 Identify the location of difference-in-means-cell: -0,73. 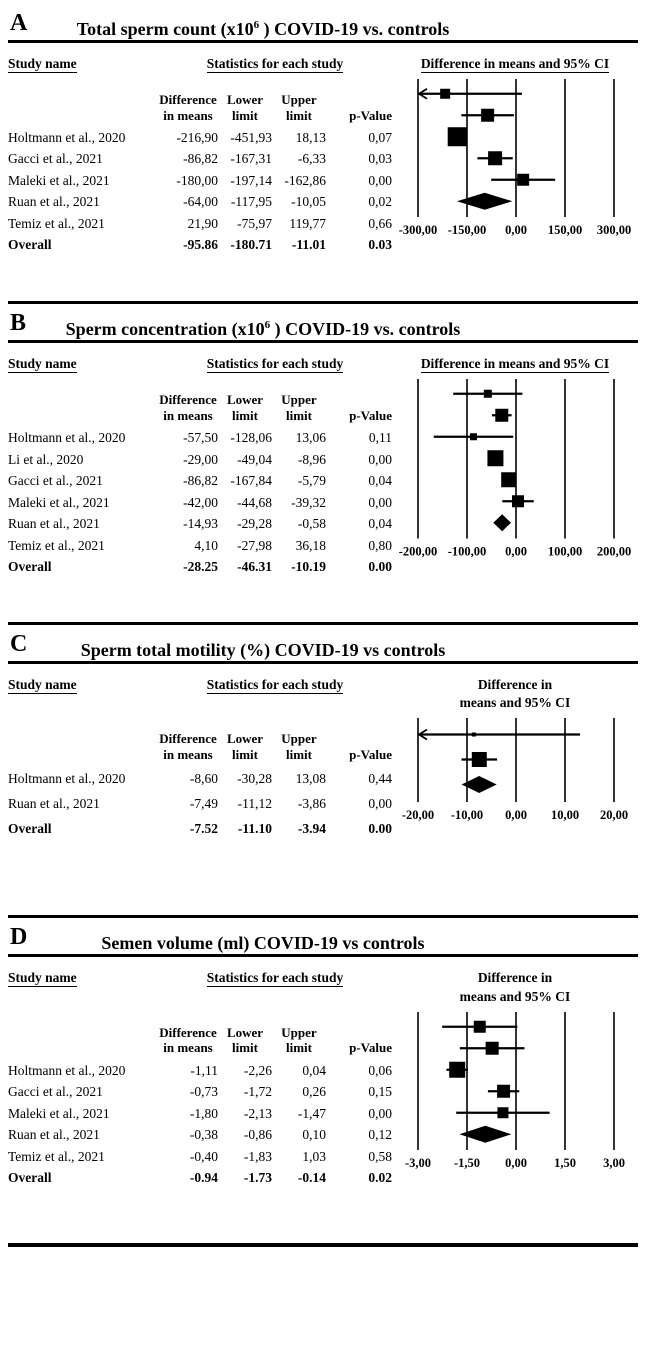
(203, 1092).